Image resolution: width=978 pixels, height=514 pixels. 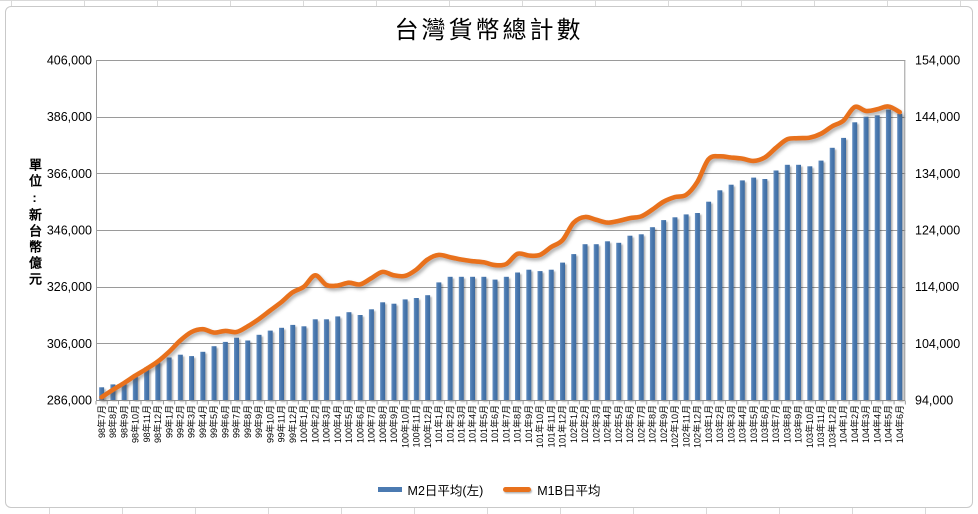 What do you see at coordinates (281, 423) in the screenshot?
I see `x-tick-label: 99年11月` at bounding box center [281, 423].